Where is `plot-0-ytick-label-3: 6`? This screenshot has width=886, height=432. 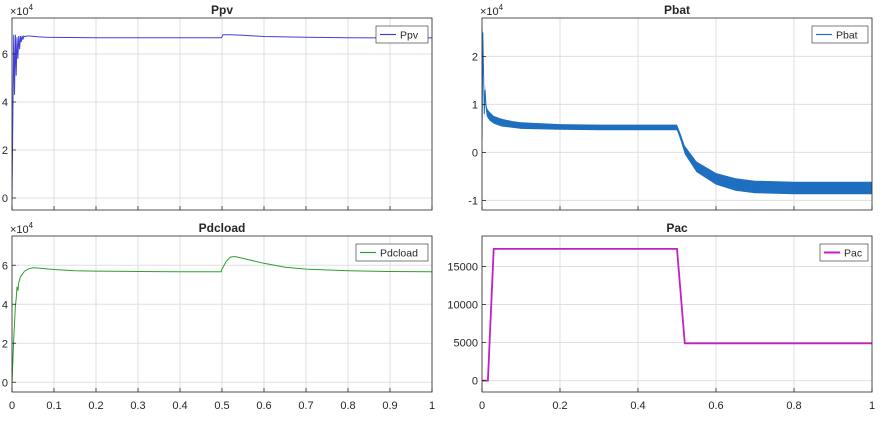
plot-0-ytick-label-3: 6 is located at coordinates (5, 55).